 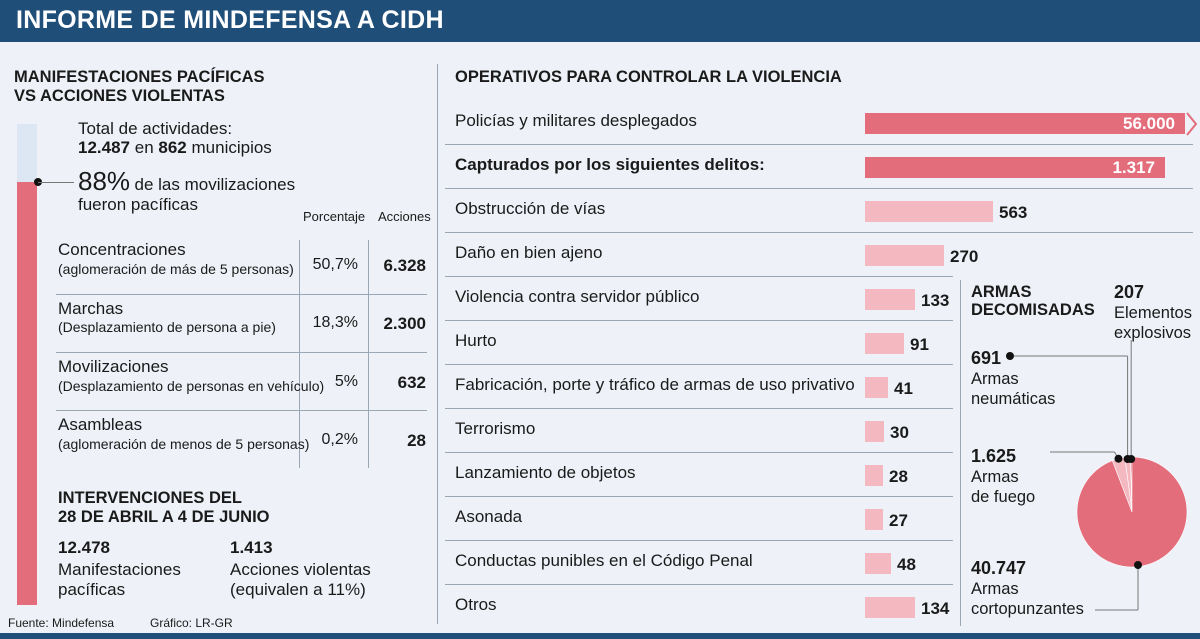 What do you see at coordinates (56, 182) in the screenshot?
I see `peaceful-marker-line` at bounding box center [56, 182].